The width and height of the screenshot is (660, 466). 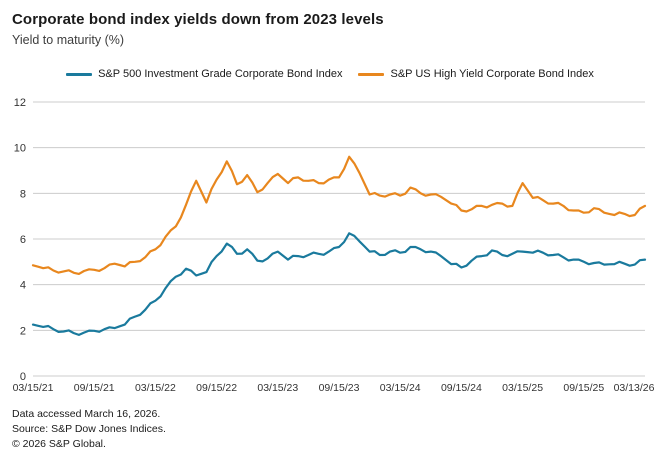 I want to click on x-tick-label: 03/13/26, so click(x=634, y=388).